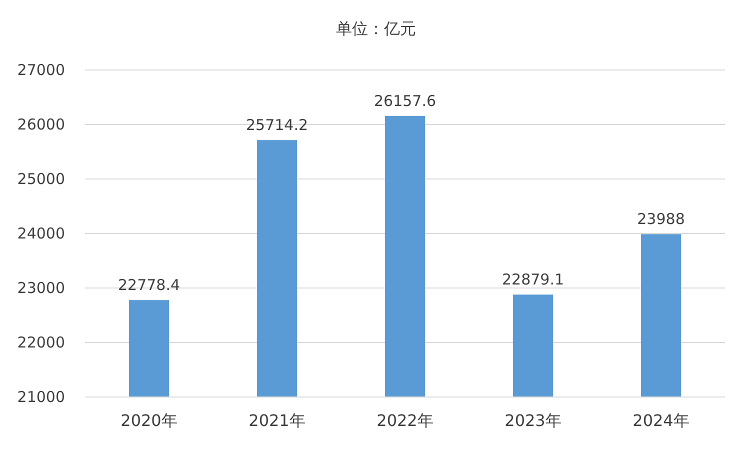  Describe the element at coordinates (41, 343) in the screenshot. I see `y-tick-label: 22000` at that location.